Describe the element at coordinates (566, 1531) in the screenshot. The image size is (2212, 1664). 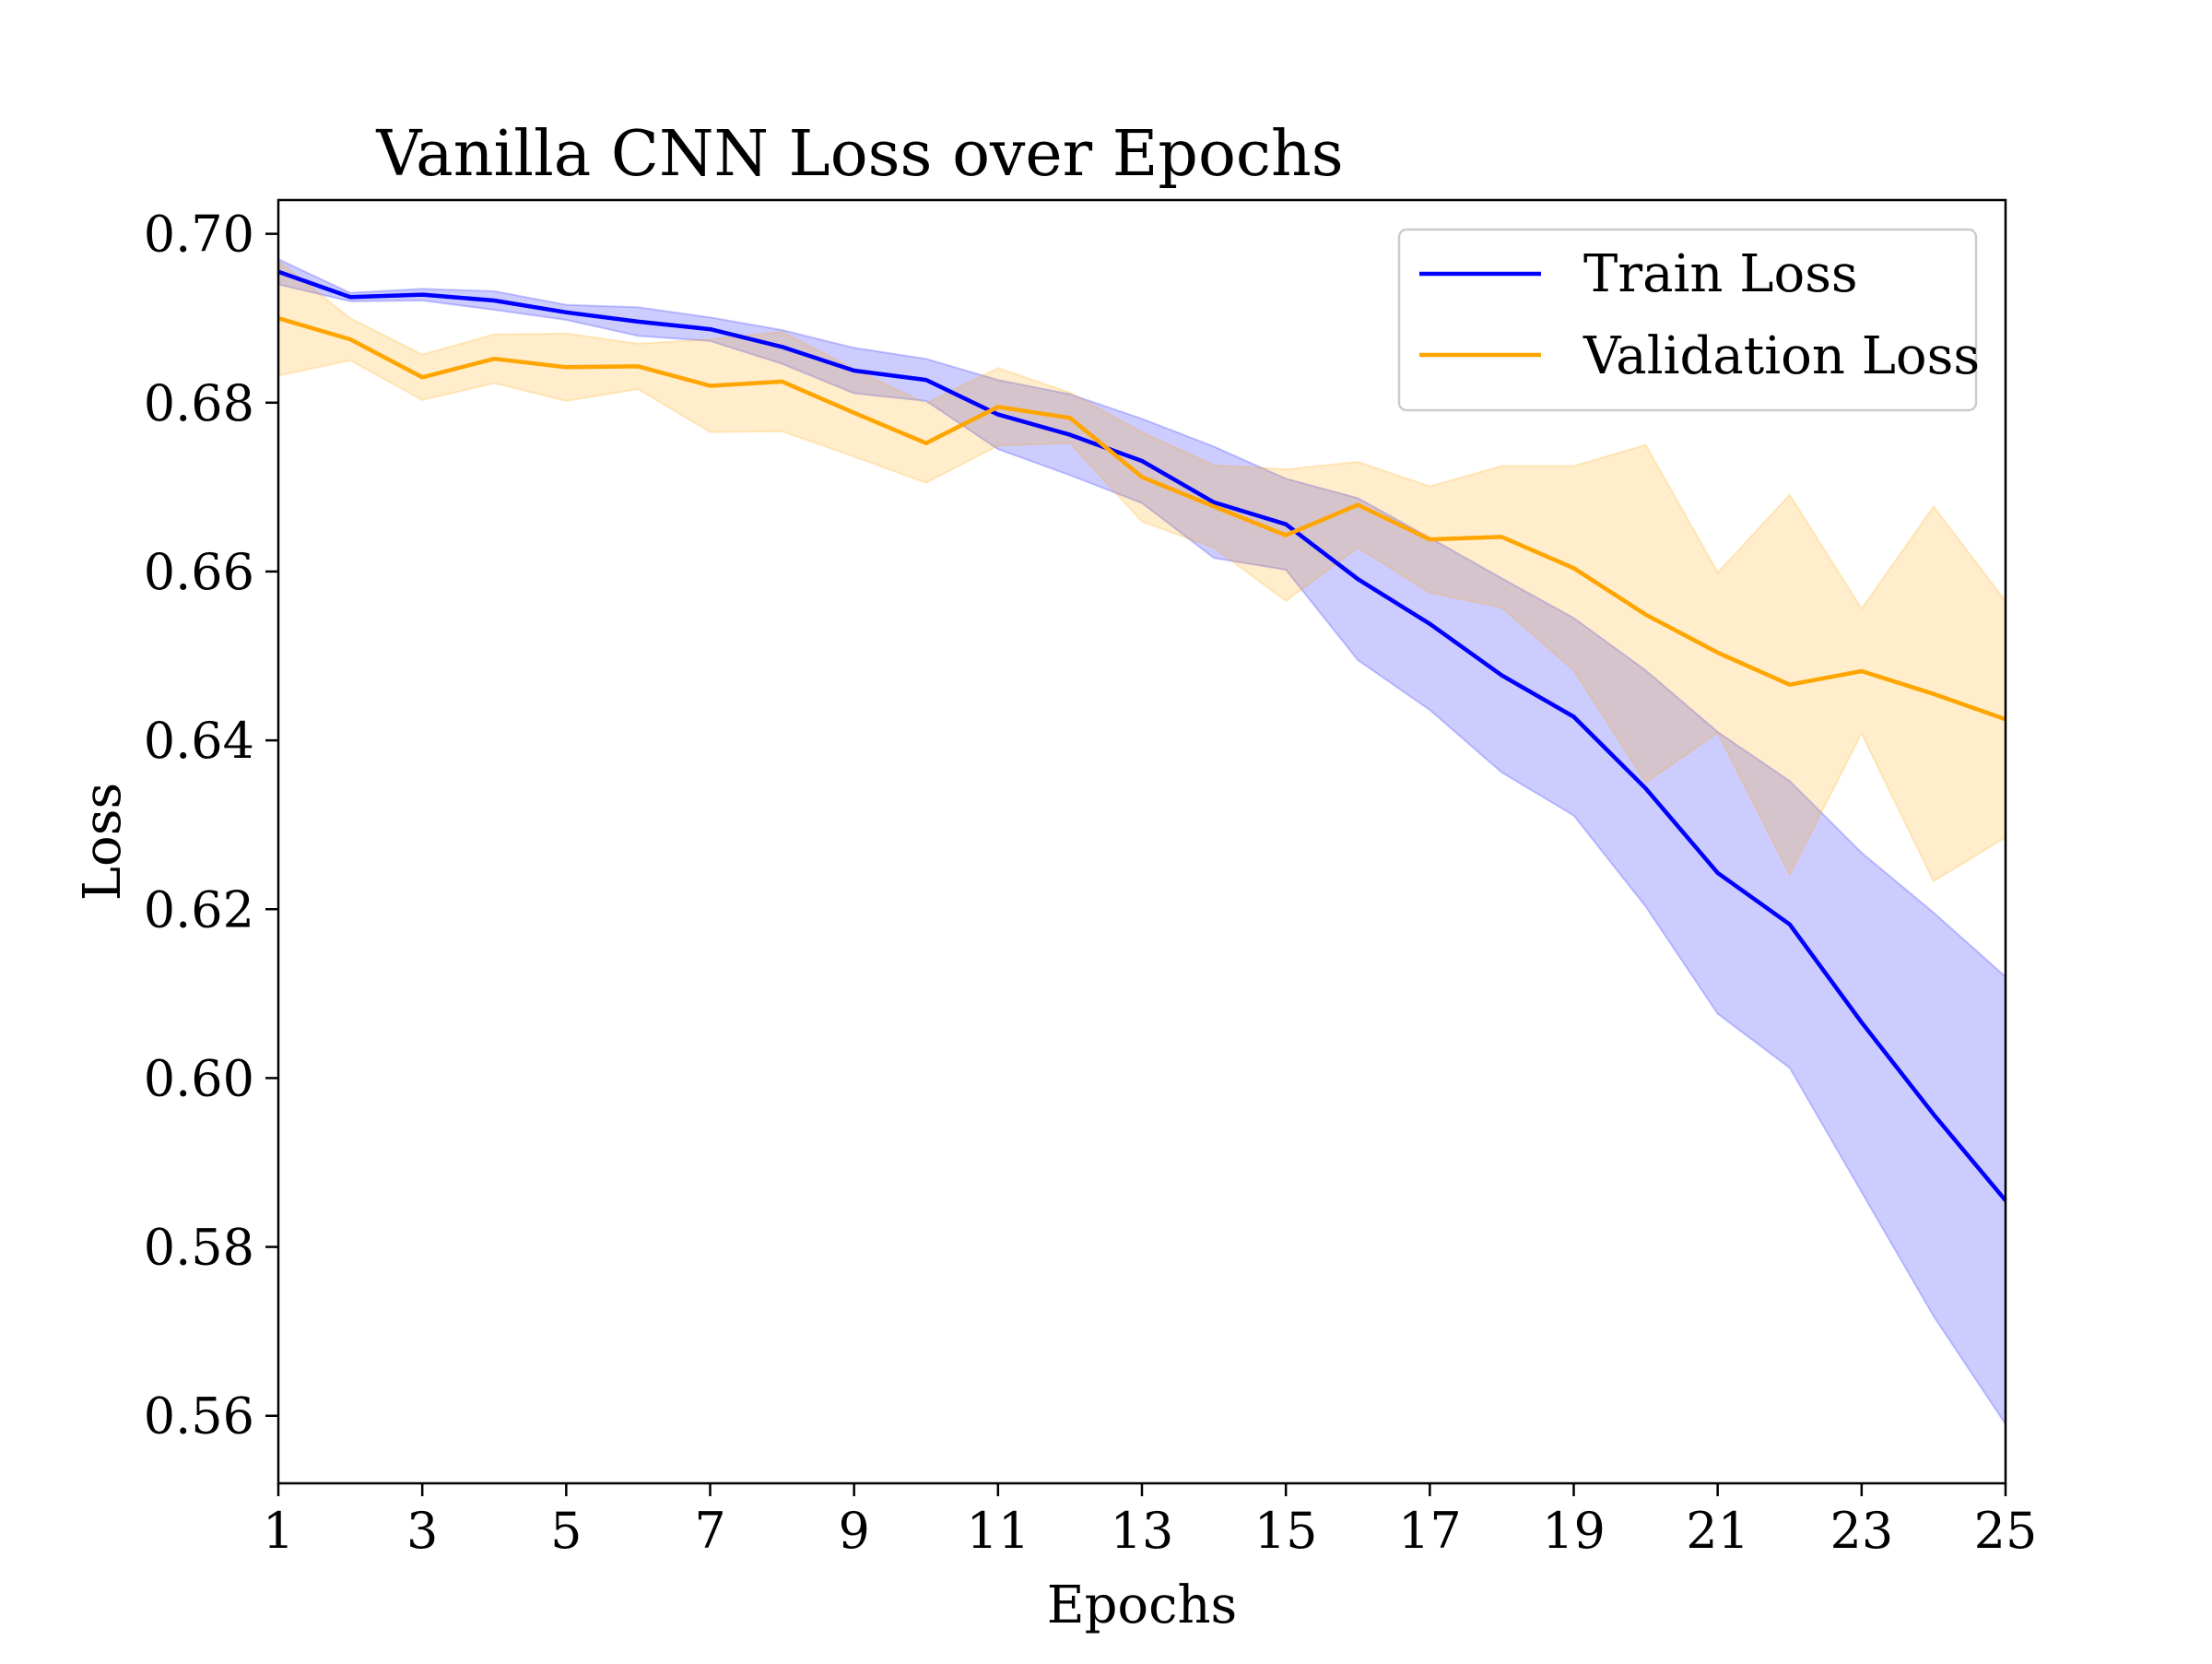
I see `x-tick-label: 5` at that location.